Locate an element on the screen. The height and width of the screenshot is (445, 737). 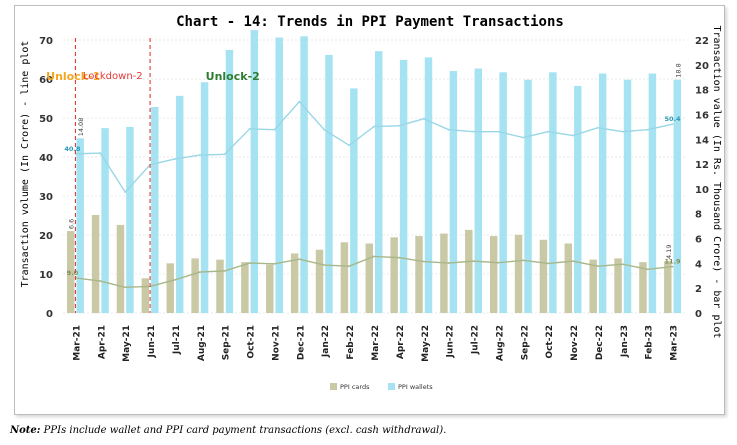
ppi-wallets-volume-data-label: 50.4 is located at coordinates (673, 119).